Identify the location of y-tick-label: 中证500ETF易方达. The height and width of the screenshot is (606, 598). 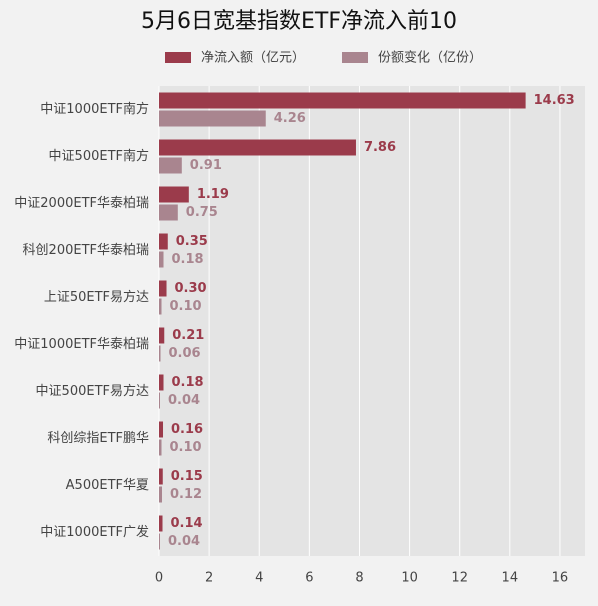
(92, 391).